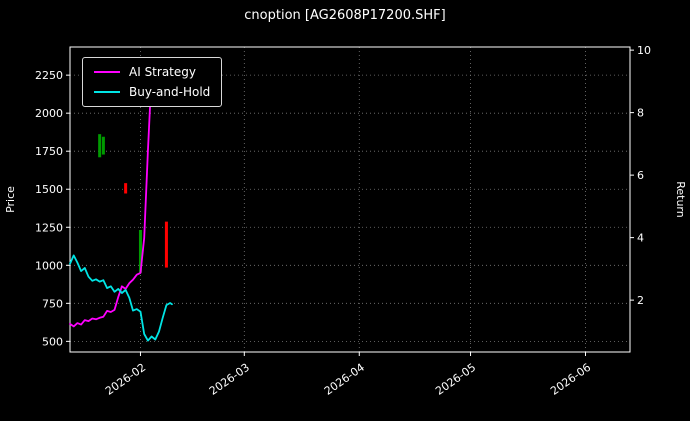 This screenshot has height=421, width=690. I want to click on tick-label-left: 1750, so click(49, 151).